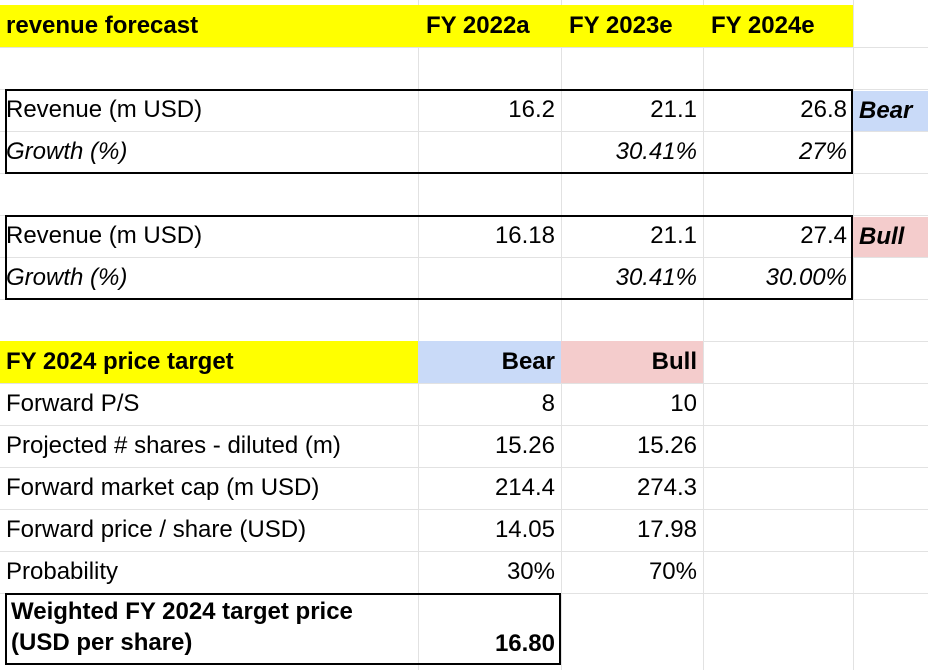 The width and height of the screenshot is (928, 670). What do you see at coordinates (173, 445) in the screenshot?
I see `price-target-row-label: Projected # shares - diluted (m)` at bounding box center [173, 445].